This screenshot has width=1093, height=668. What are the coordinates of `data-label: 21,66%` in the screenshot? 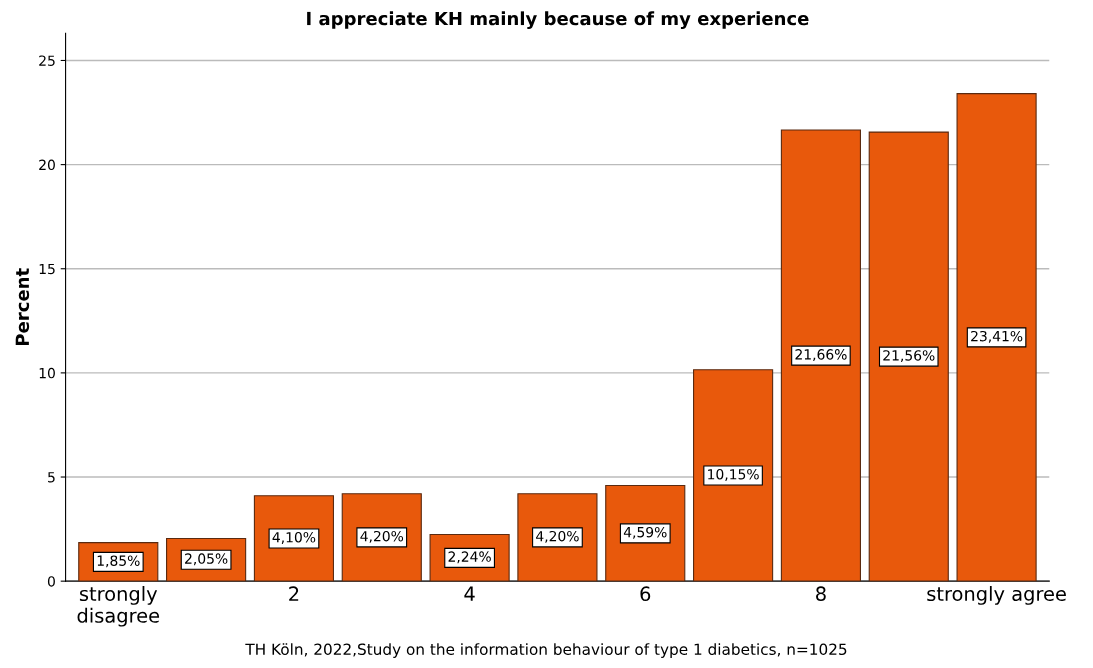 It's located at (821, 355).